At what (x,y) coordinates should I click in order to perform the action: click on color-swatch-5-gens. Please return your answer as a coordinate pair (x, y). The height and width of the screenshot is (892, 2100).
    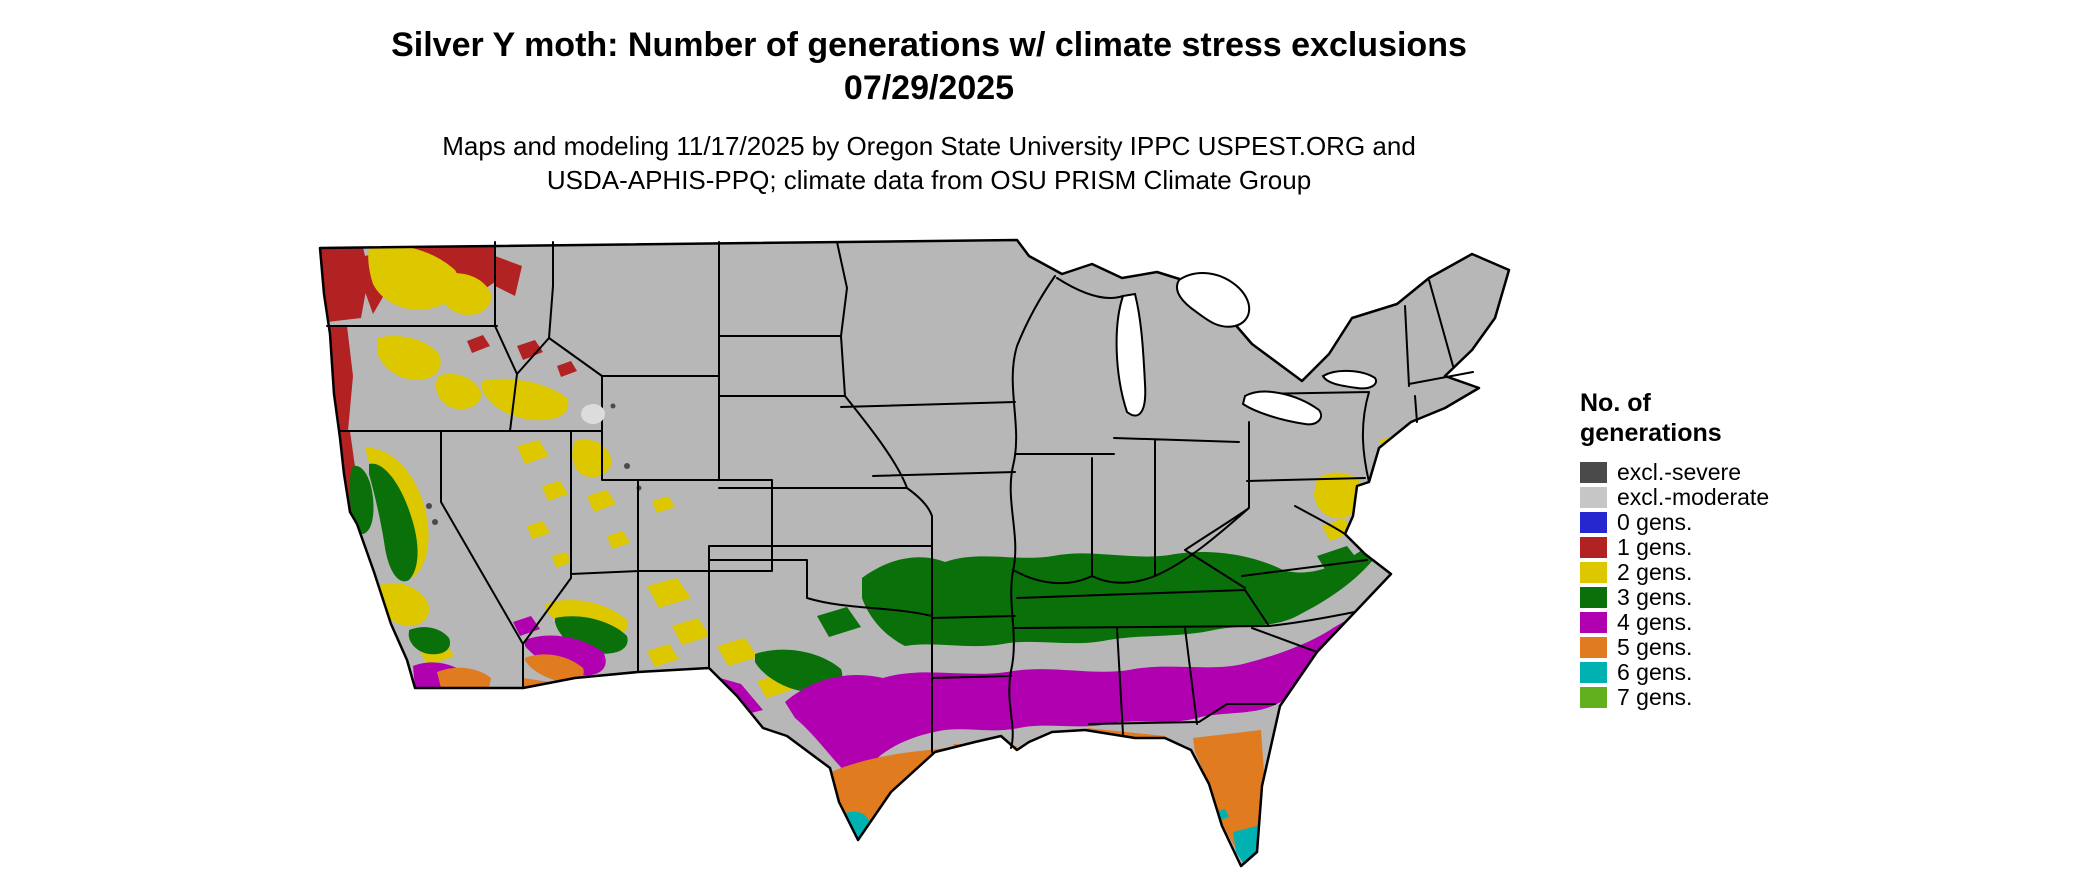
    Looking at the image, I should click on (1593, 647).